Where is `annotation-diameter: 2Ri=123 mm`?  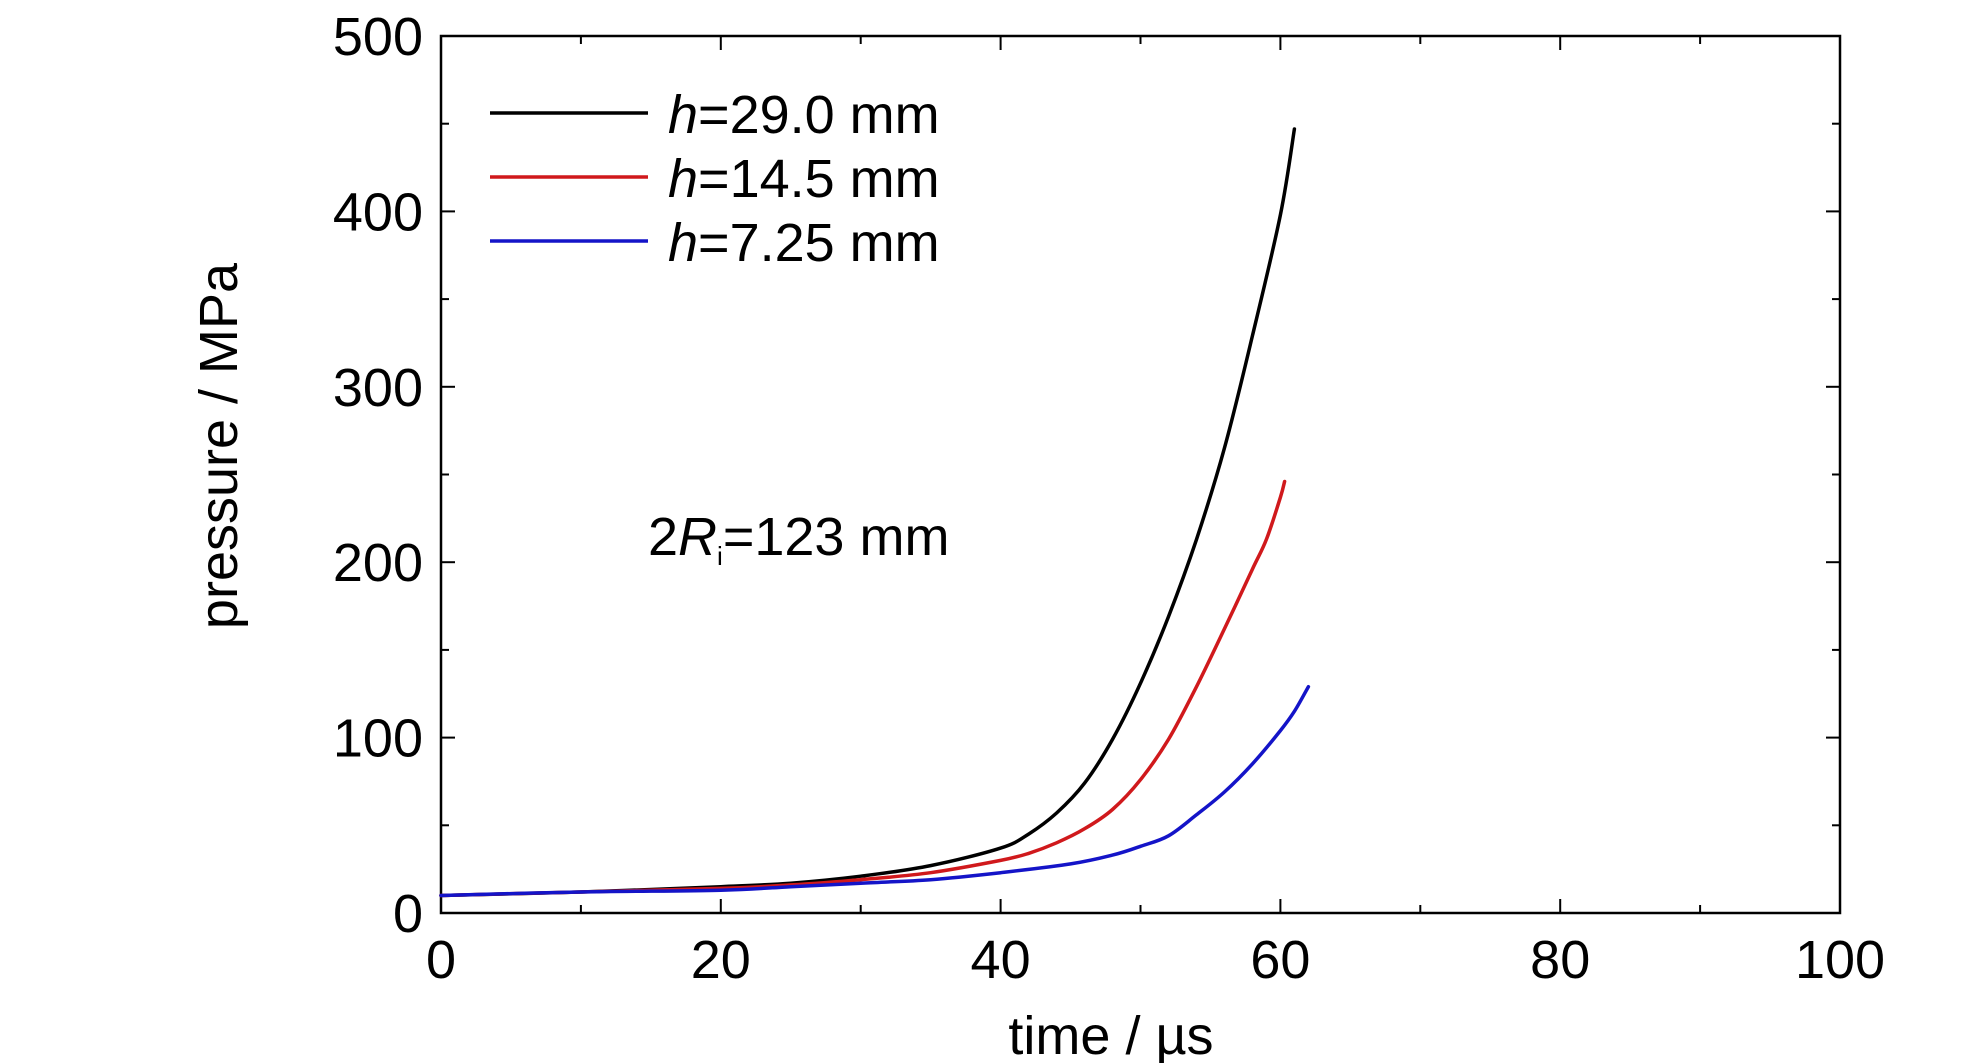
annotation-diameter: 2Ri=123 mm is located at coordinates (798, 539).